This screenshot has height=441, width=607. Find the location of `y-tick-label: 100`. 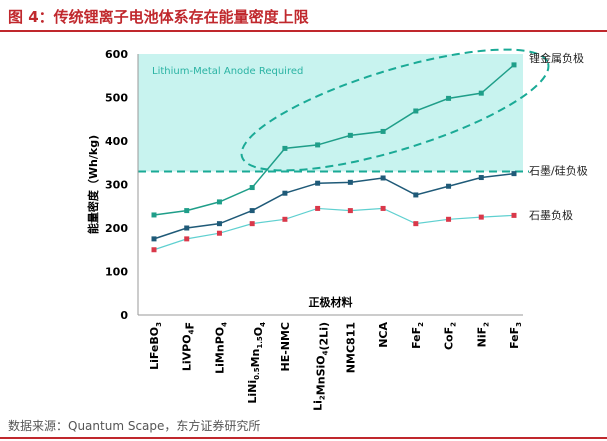

y-tick-label: 100 is located at coordinates (116, 272).